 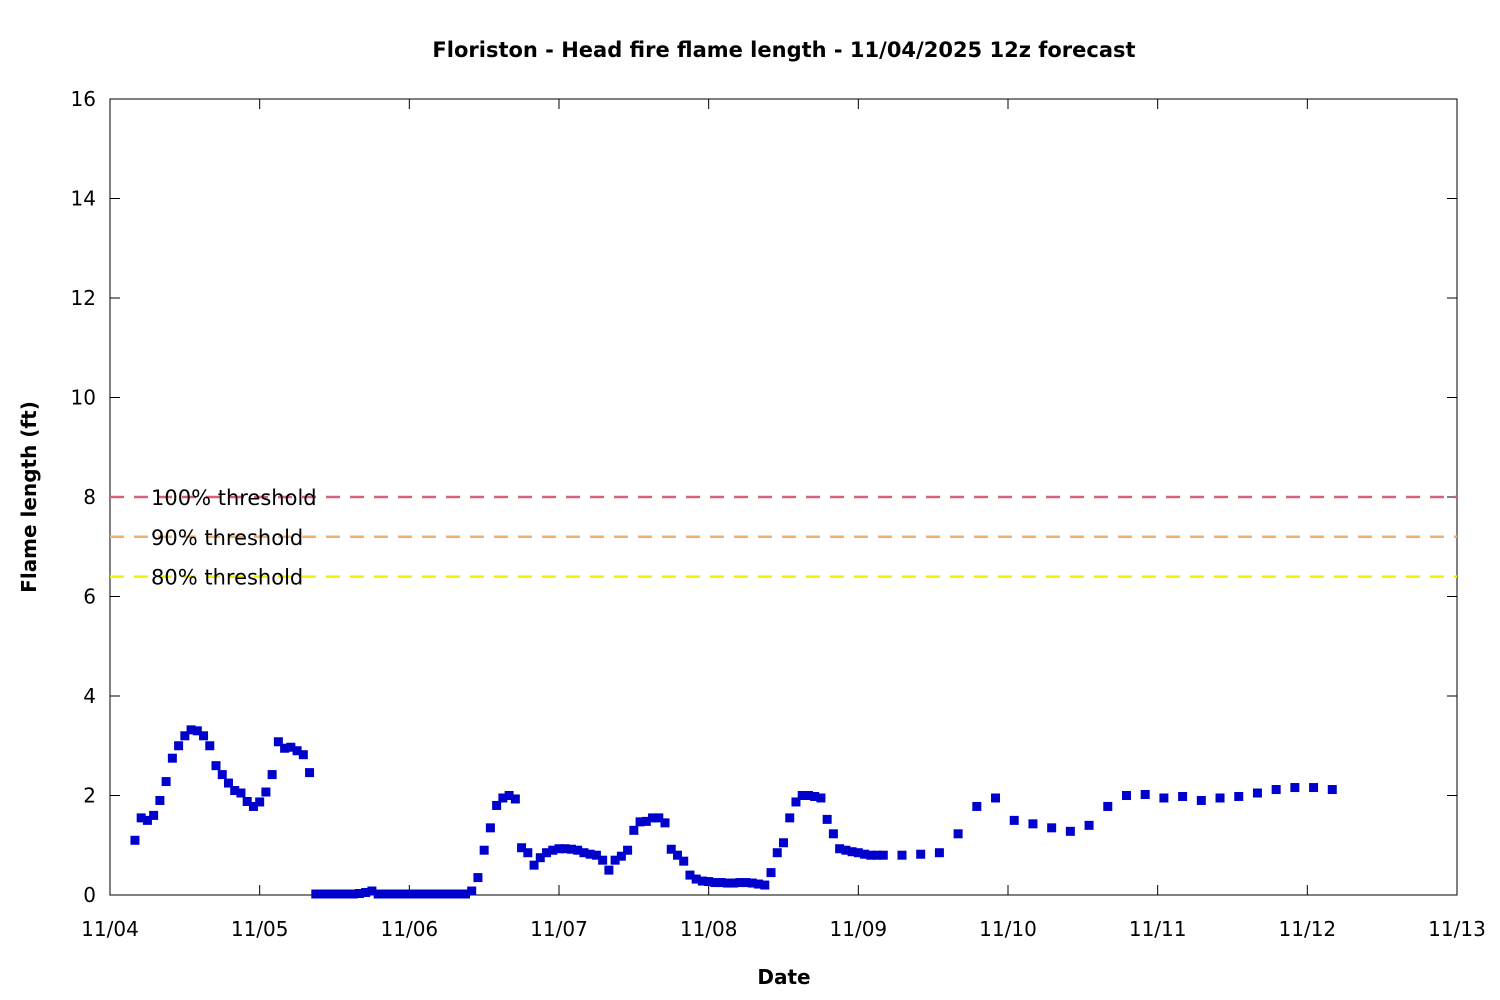 I want to click on y-tick-label: 12, so click(x=83, y=298).